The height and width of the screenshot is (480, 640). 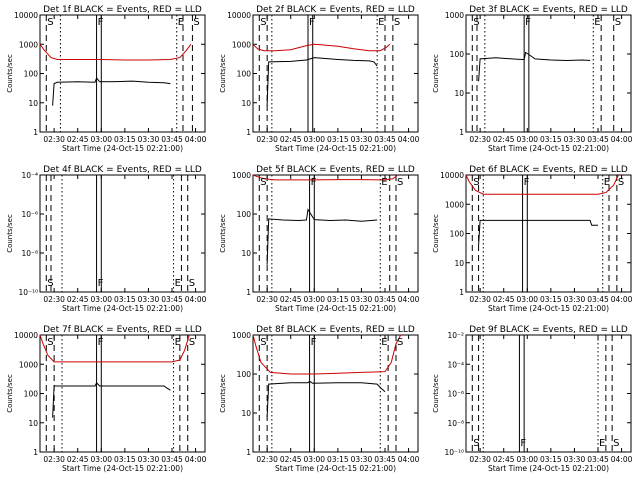 What do you see at coordinates (335, 10) in the screenshot?
I see `chart-title: Det 2f BLACK = Events, RED = LLD` at bounding box center [335, 10].